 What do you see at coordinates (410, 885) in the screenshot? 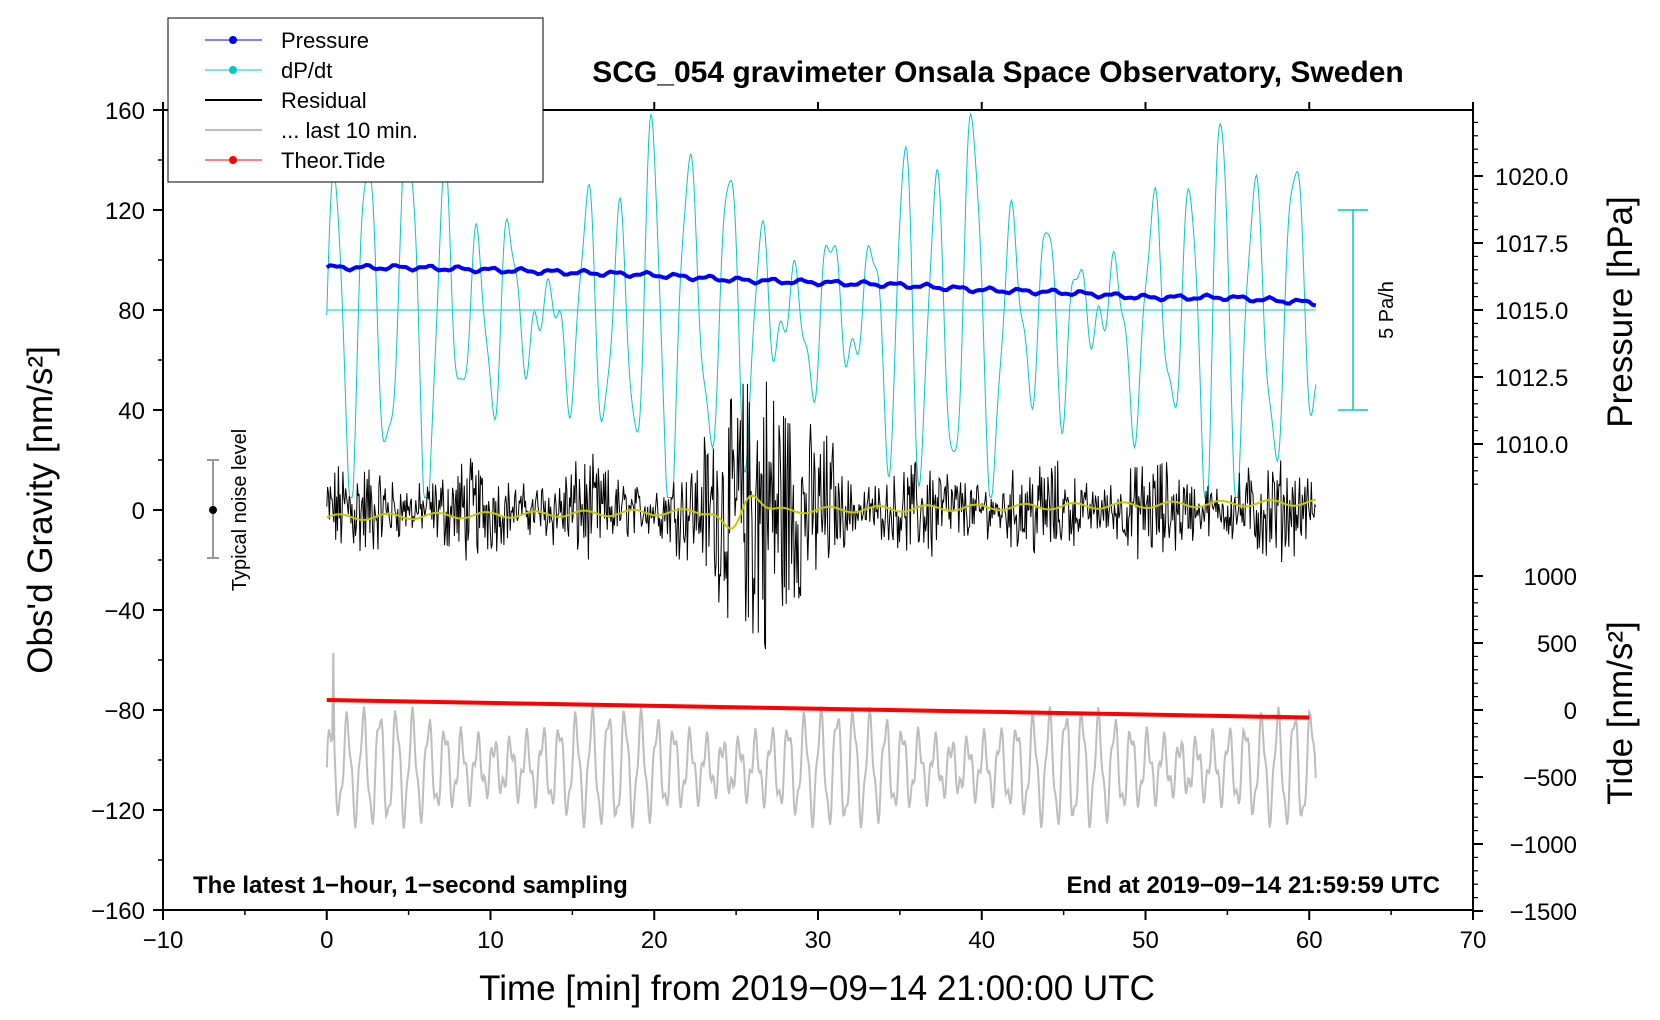
I see `footer-left-note: The latest 1−hour, 1−second sampling` at bounding box center [410, 885].